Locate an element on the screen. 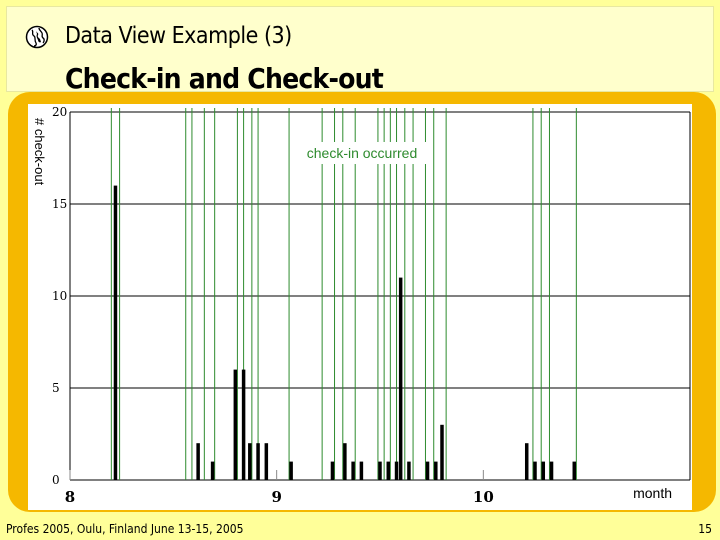 The width and height of the screenshot is (720, 540). x-tick-label: 10 is located at coordinates (483, 497).